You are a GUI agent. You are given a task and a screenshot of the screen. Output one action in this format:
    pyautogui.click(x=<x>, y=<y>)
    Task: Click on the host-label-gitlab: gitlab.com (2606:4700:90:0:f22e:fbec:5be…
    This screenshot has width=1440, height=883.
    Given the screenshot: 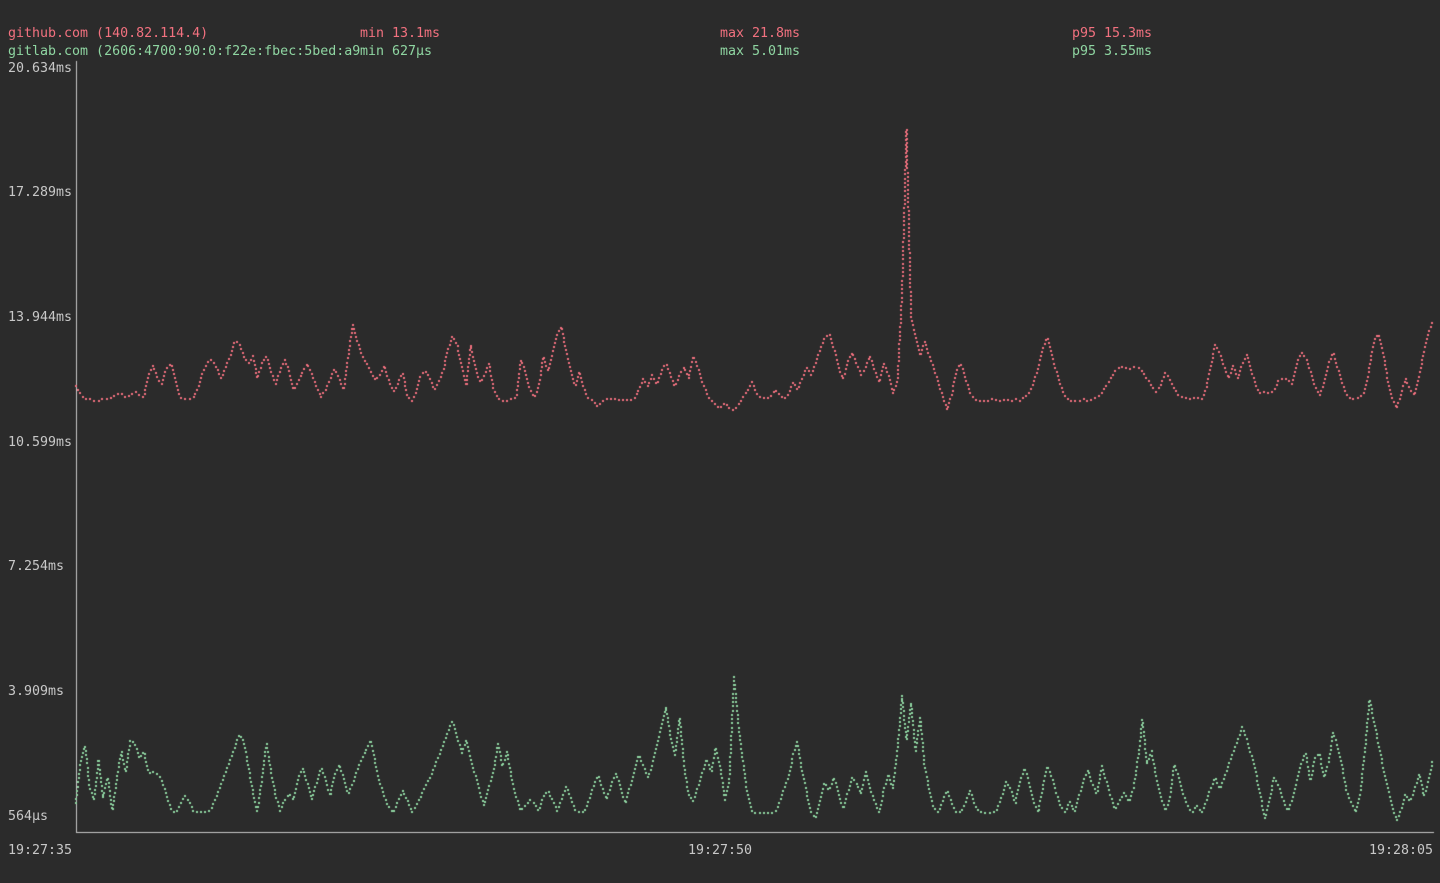 What is the action you would take?
    pyautogui.click(x=184, y=51)
    